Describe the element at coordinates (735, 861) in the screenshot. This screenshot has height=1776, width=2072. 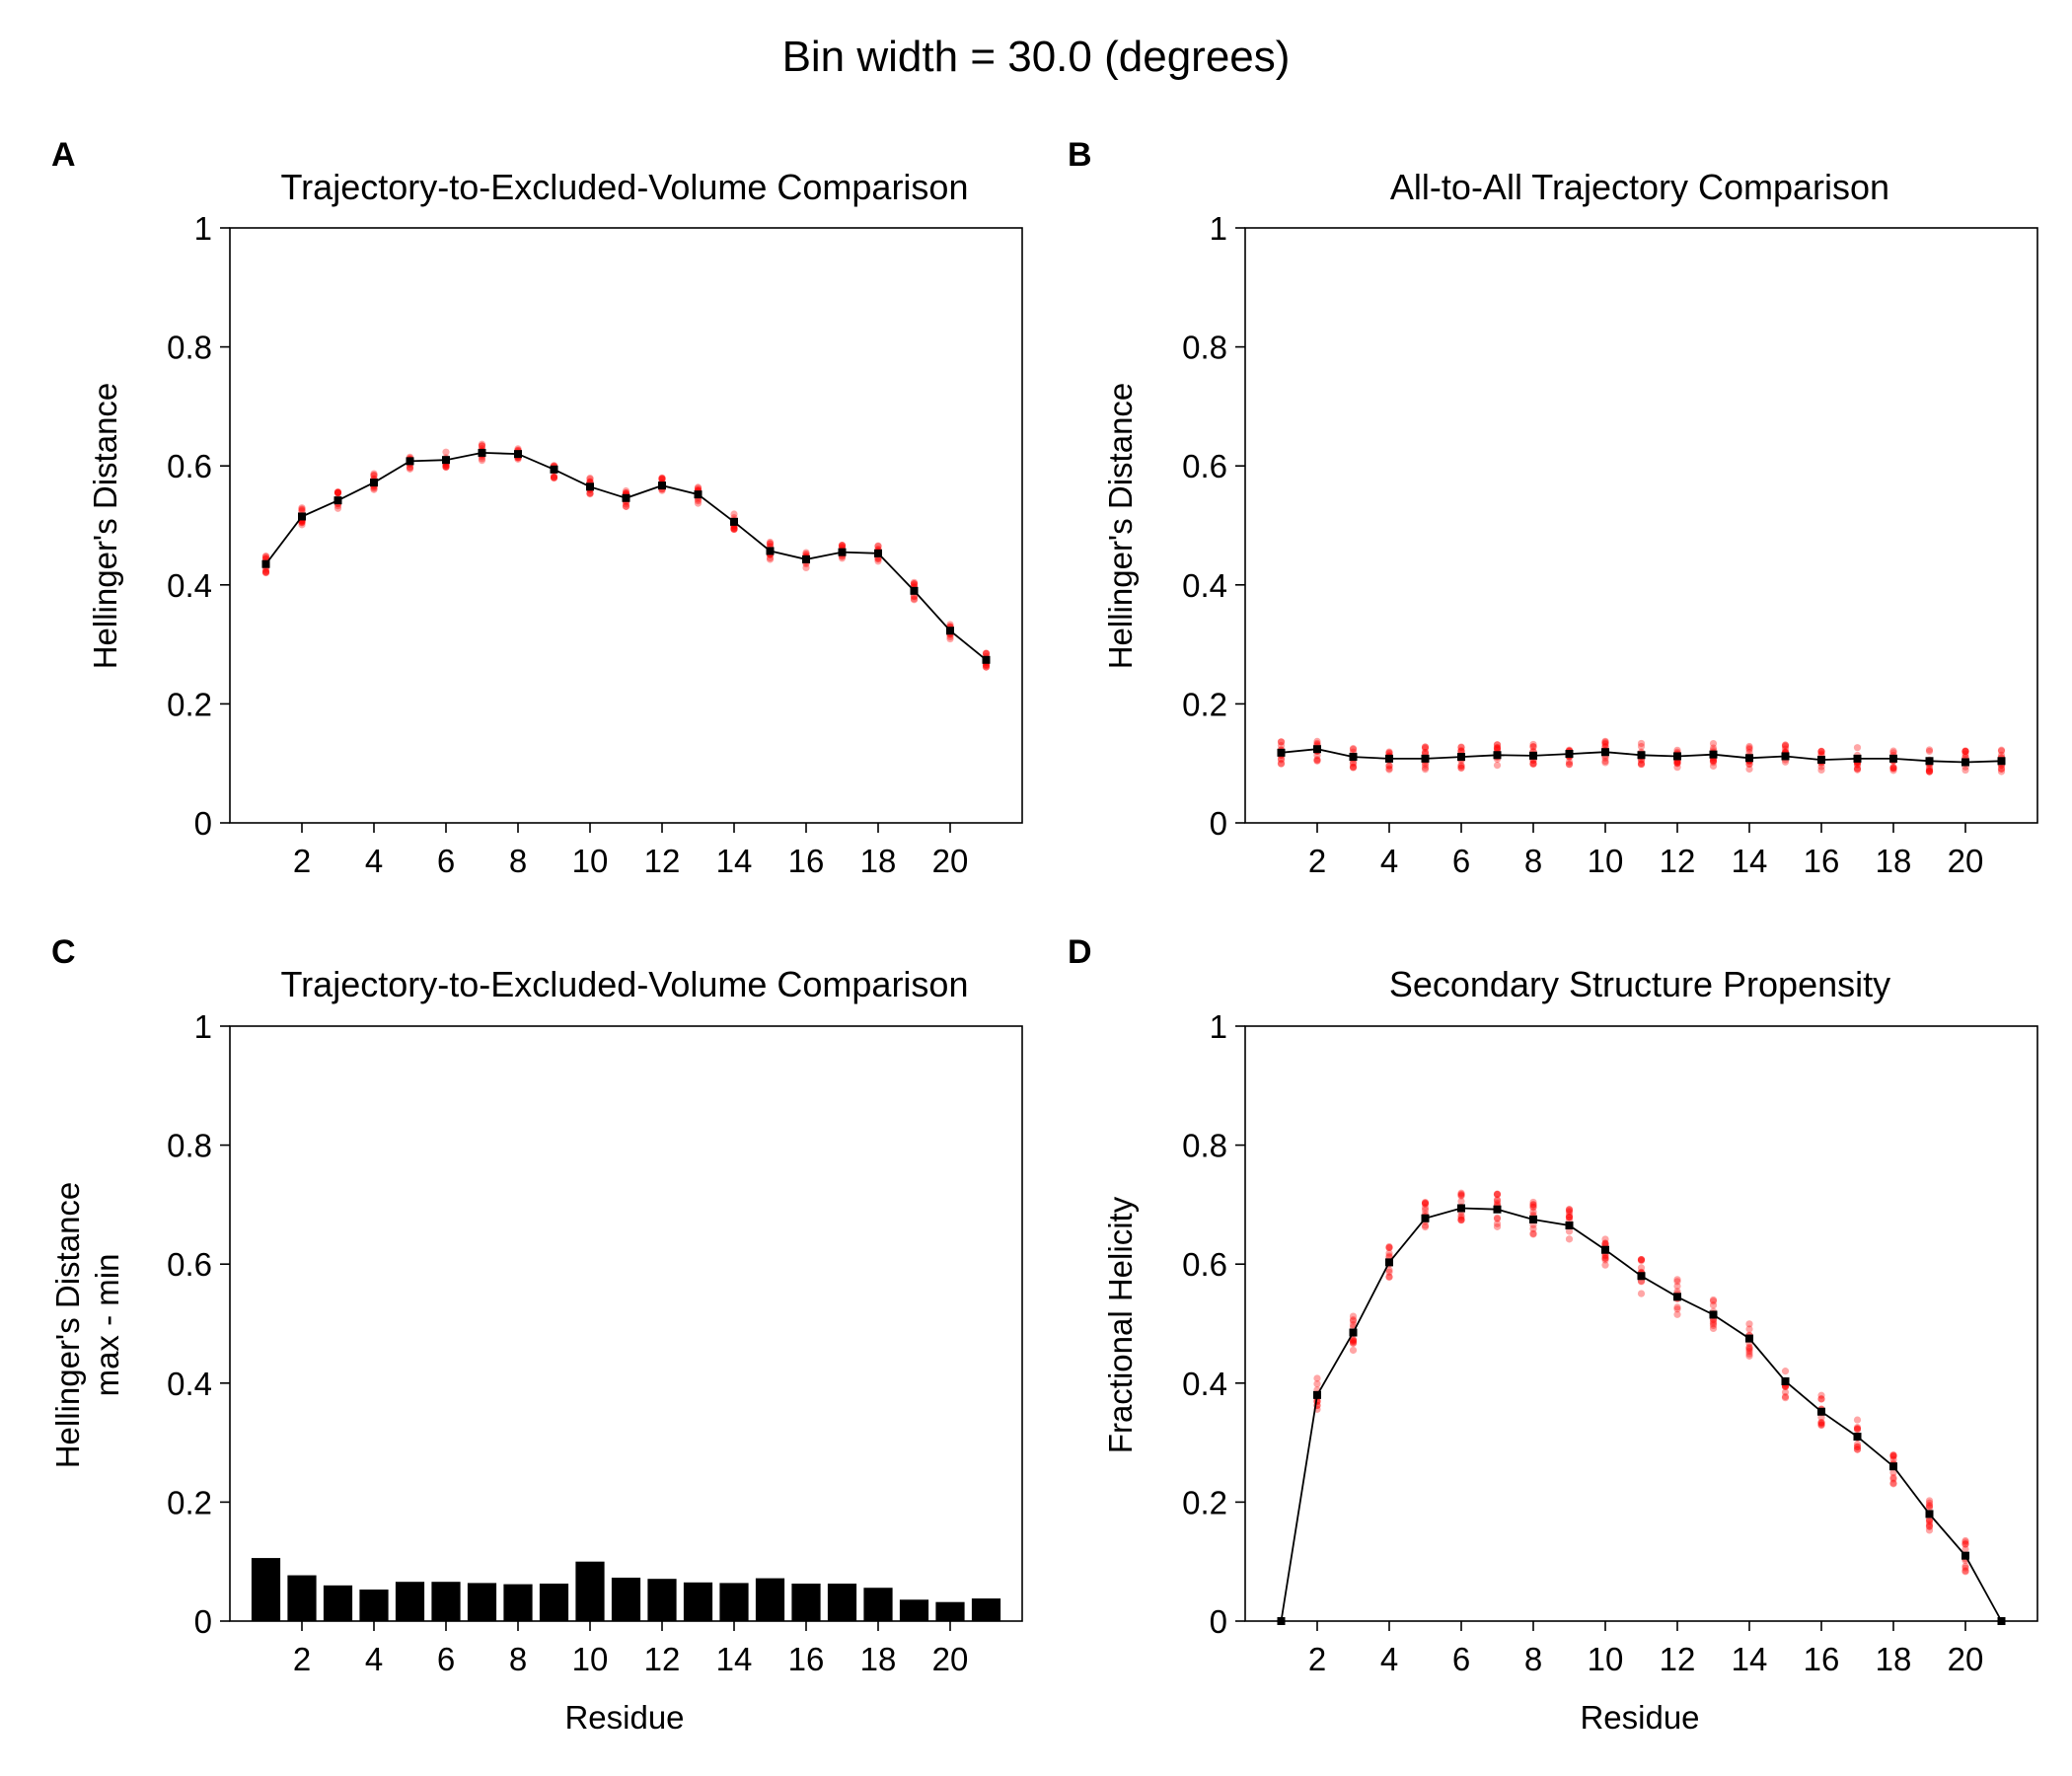
I see `x-tick-label: 14` at that location.